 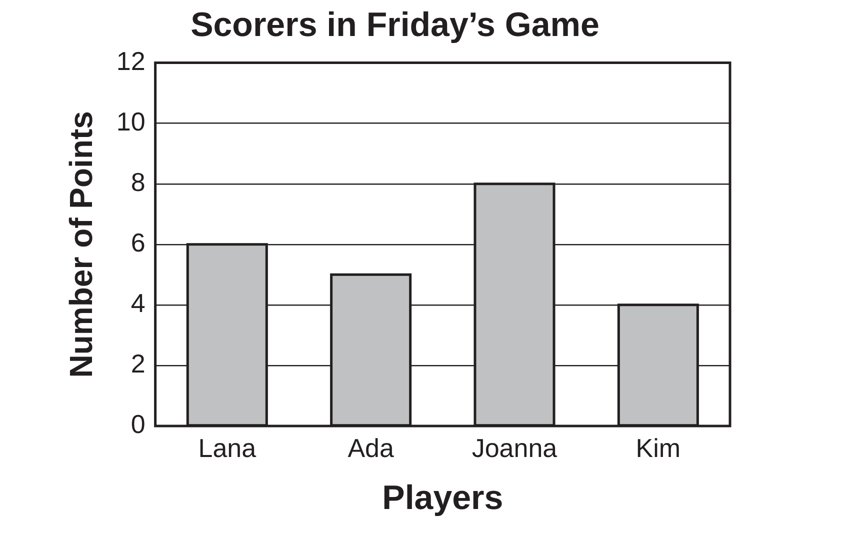 I want to click on y-tick-label: 4, so click(x=138, y=303).